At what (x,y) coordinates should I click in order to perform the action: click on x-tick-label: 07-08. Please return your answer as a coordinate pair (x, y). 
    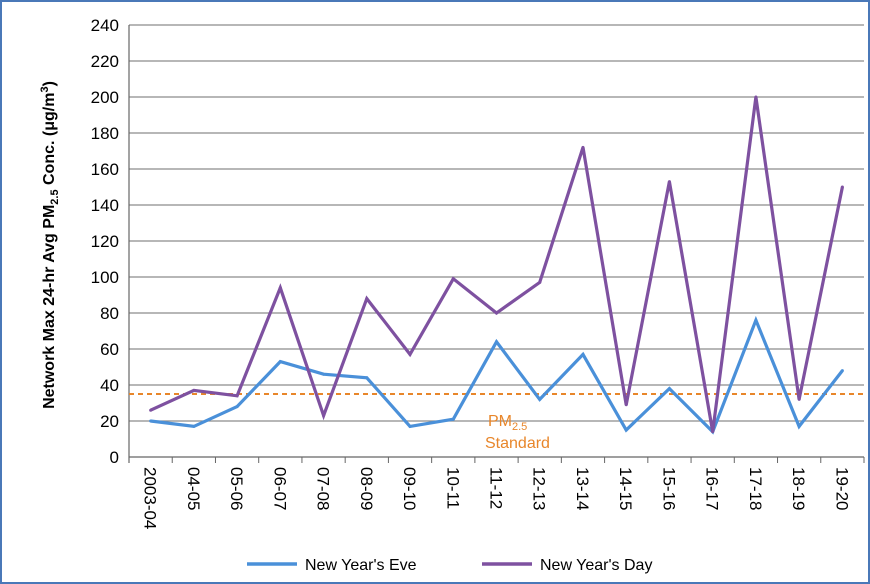
    Looking at the image, I should click on (323, 488).